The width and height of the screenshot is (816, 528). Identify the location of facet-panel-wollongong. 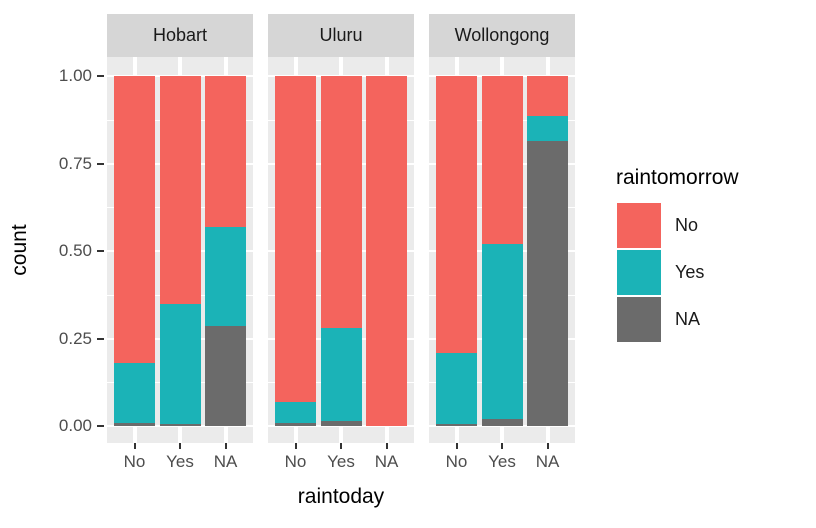
(502, 250).